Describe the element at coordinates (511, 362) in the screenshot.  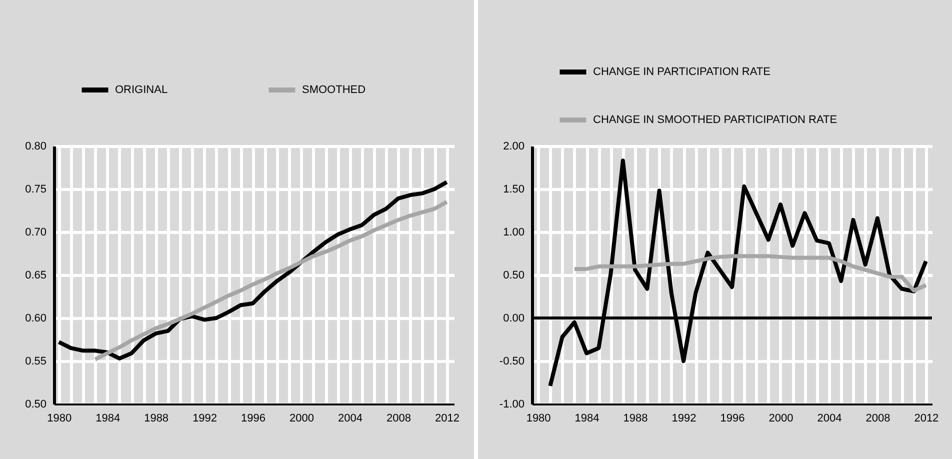
I see `y-tick-label: -0.50` at that location.